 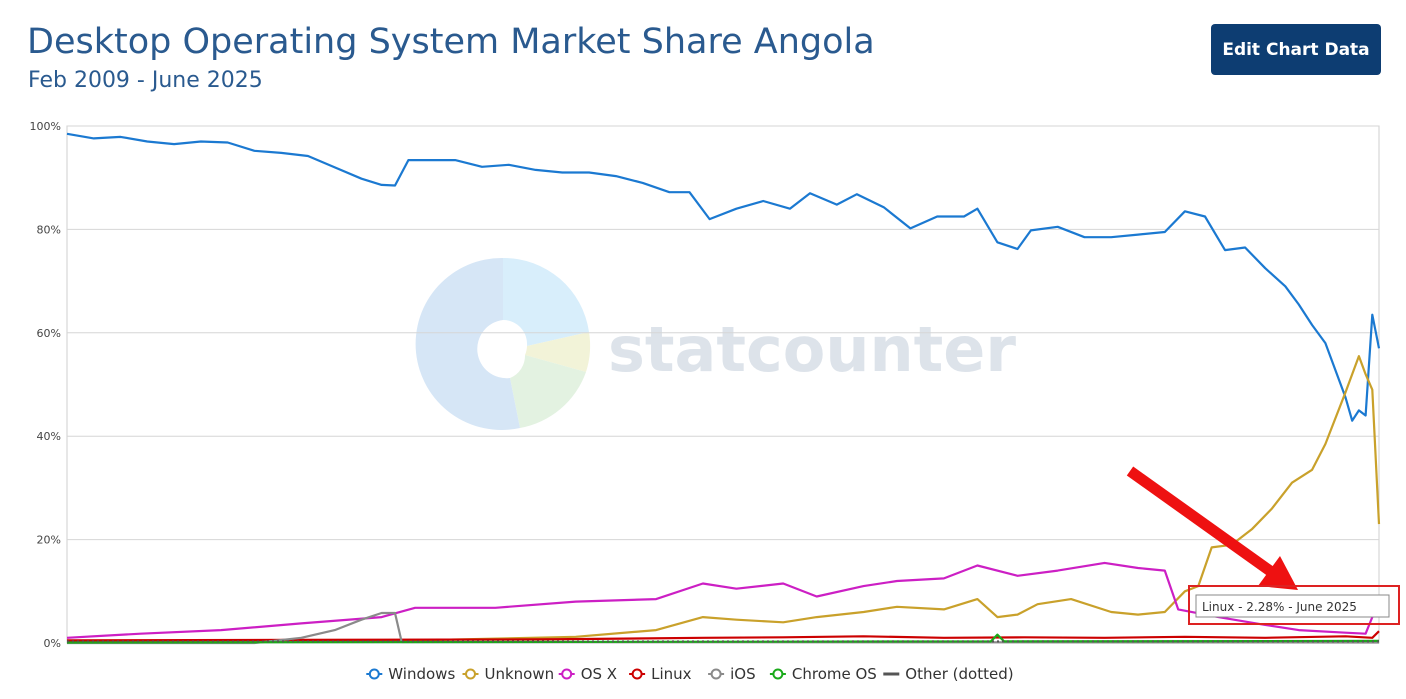 I want to click on y-tick-label: 20%, so click(x=49, y=540).